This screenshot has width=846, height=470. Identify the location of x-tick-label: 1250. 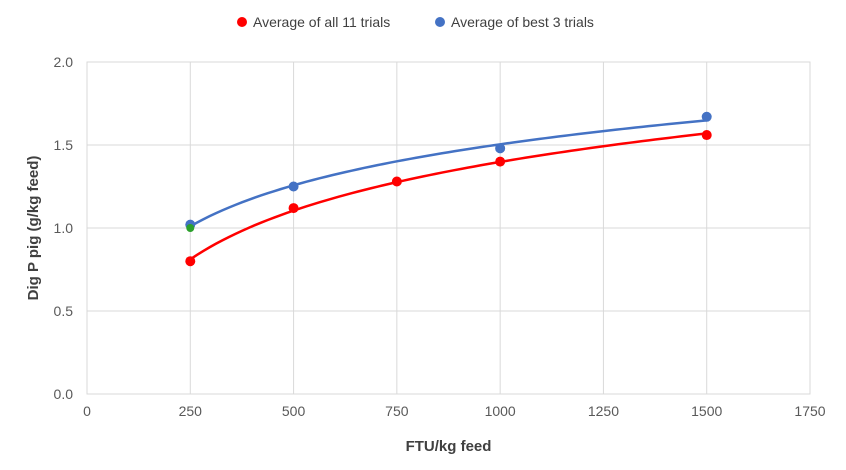
(603, 411).